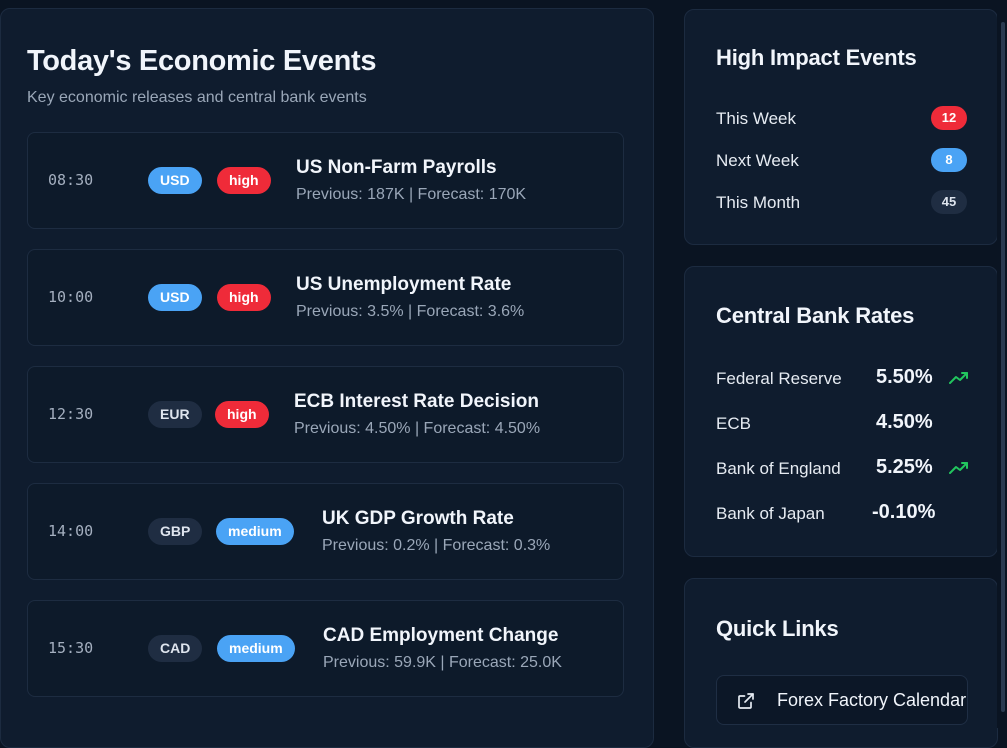  I want to click on count-badge-next-week: 8, so click(949, 160).